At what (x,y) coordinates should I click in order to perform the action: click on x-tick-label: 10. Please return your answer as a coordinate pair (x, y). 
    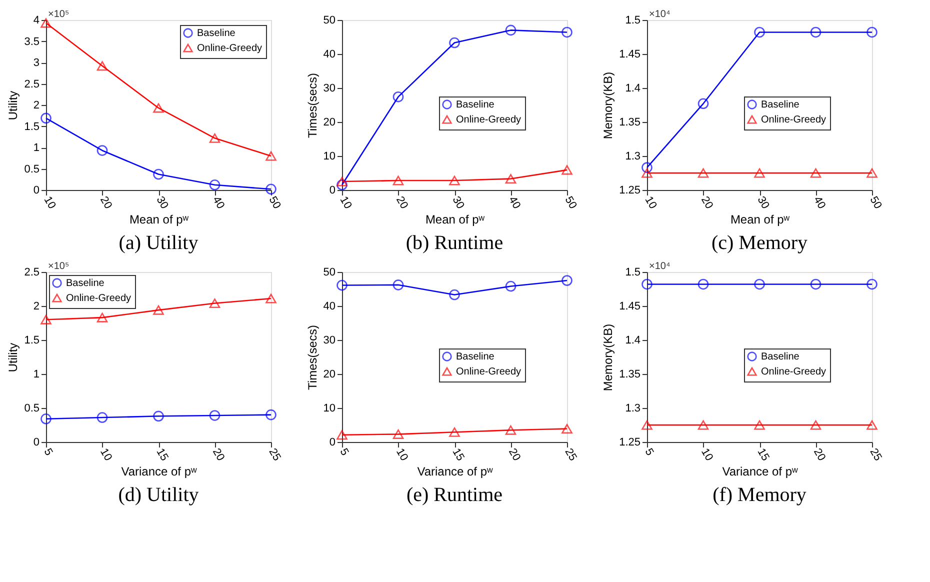
    Looking at the image, I should click on (402, 455).